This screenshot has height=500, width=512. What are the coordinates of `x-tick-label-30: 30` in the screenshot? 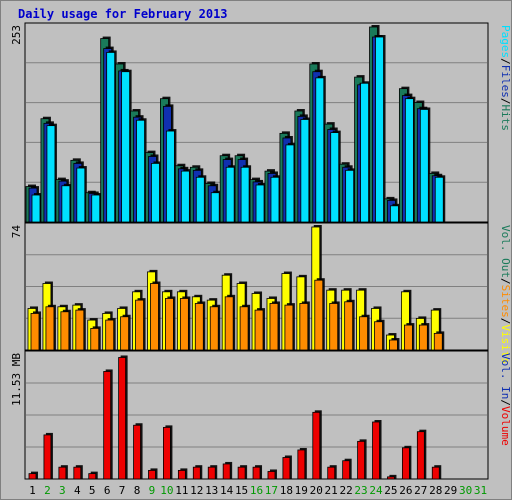 It's located at (465, 490).